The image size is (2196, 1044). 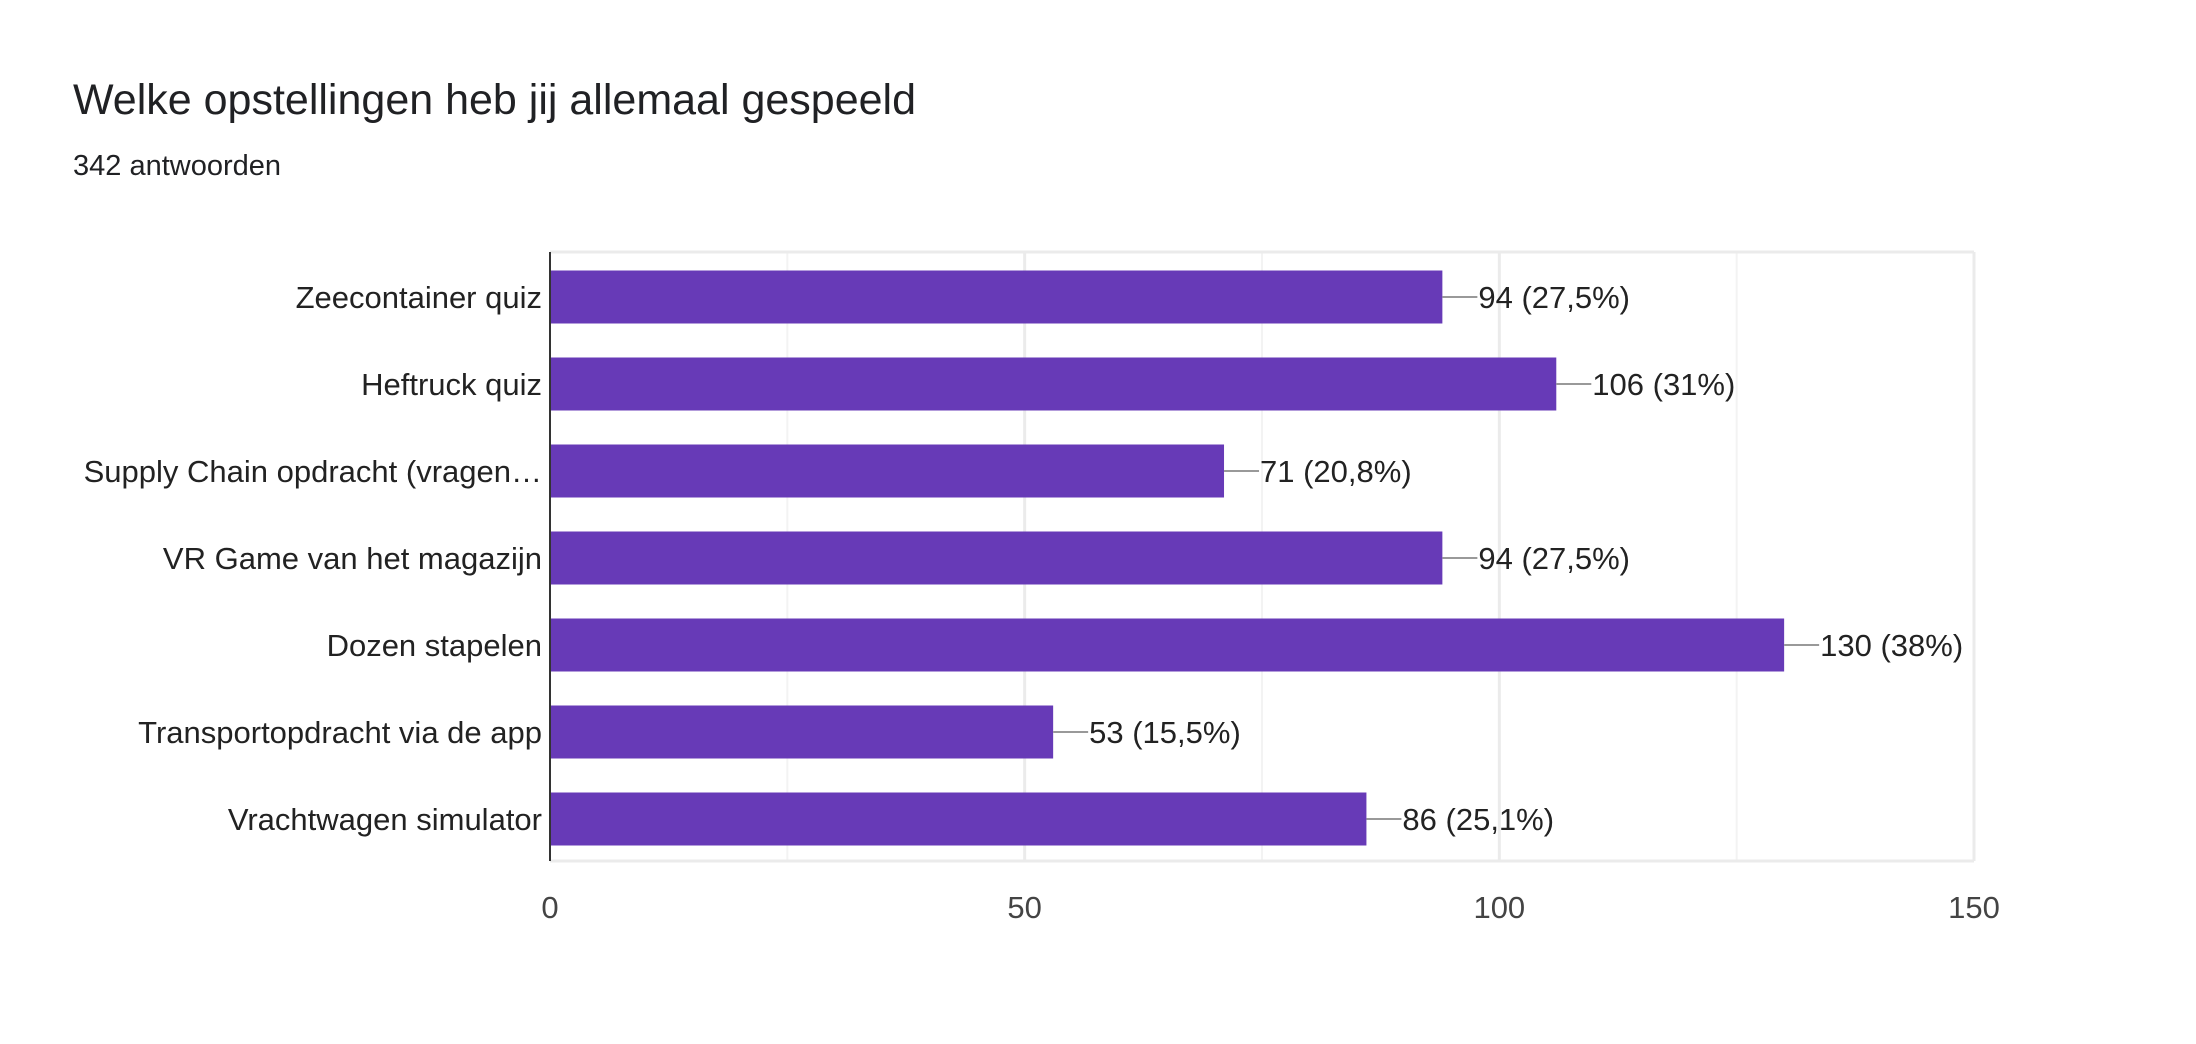 What do you see at coordinates (451, 384) in the screenshot?
I see `category-label: Heftruck quiz` at bounding box center [451, 384].